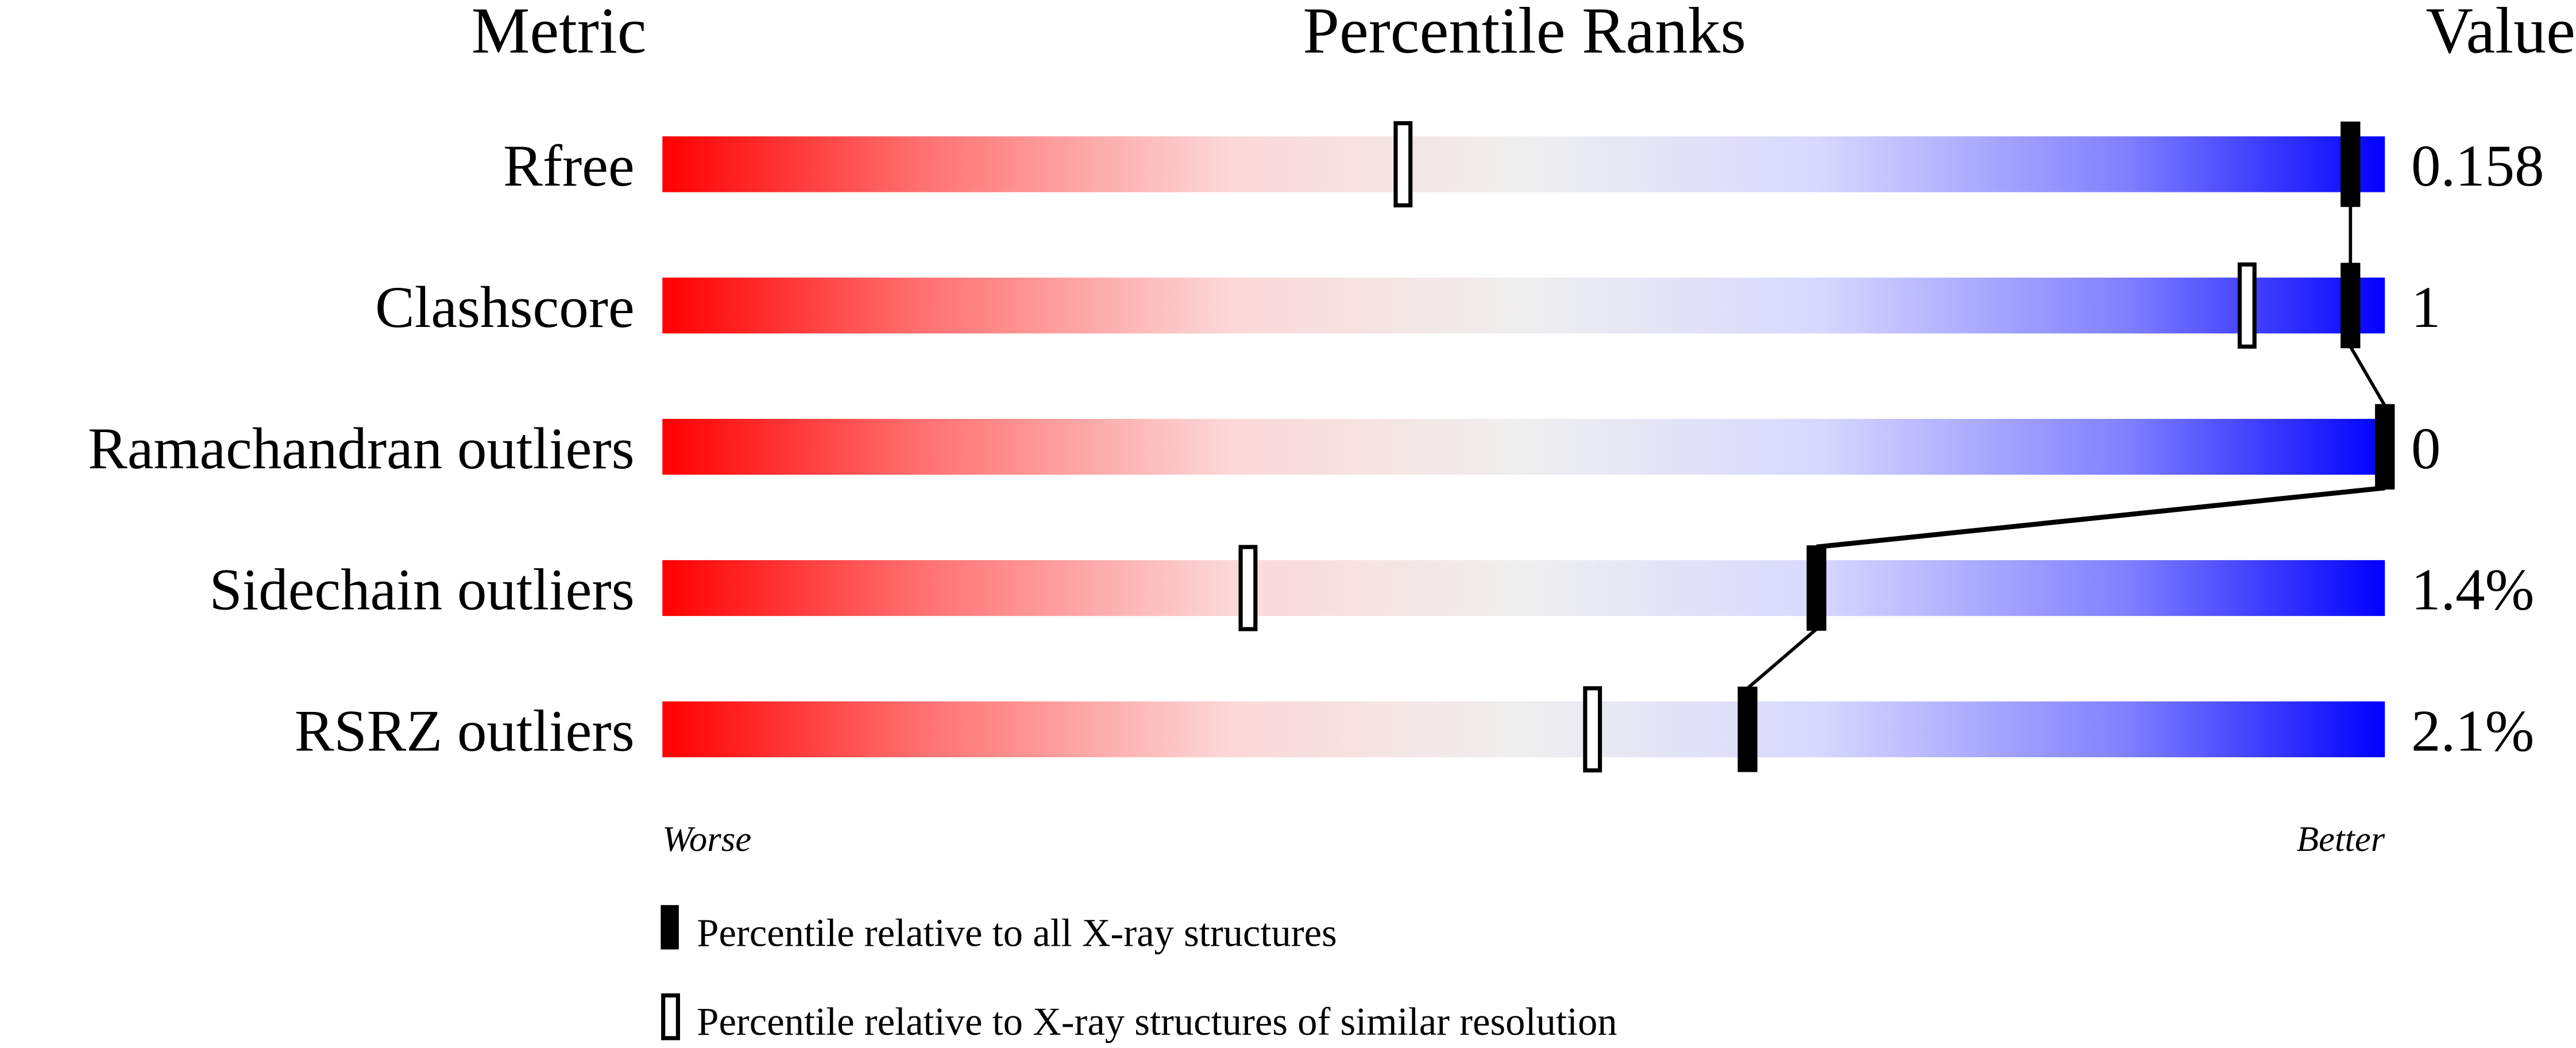 The height and width of the screenshot is (1048, 2576). Describe the element at coordinates (505, 307) in the screenshot. I see `metric-label: Clashscore` at that location.